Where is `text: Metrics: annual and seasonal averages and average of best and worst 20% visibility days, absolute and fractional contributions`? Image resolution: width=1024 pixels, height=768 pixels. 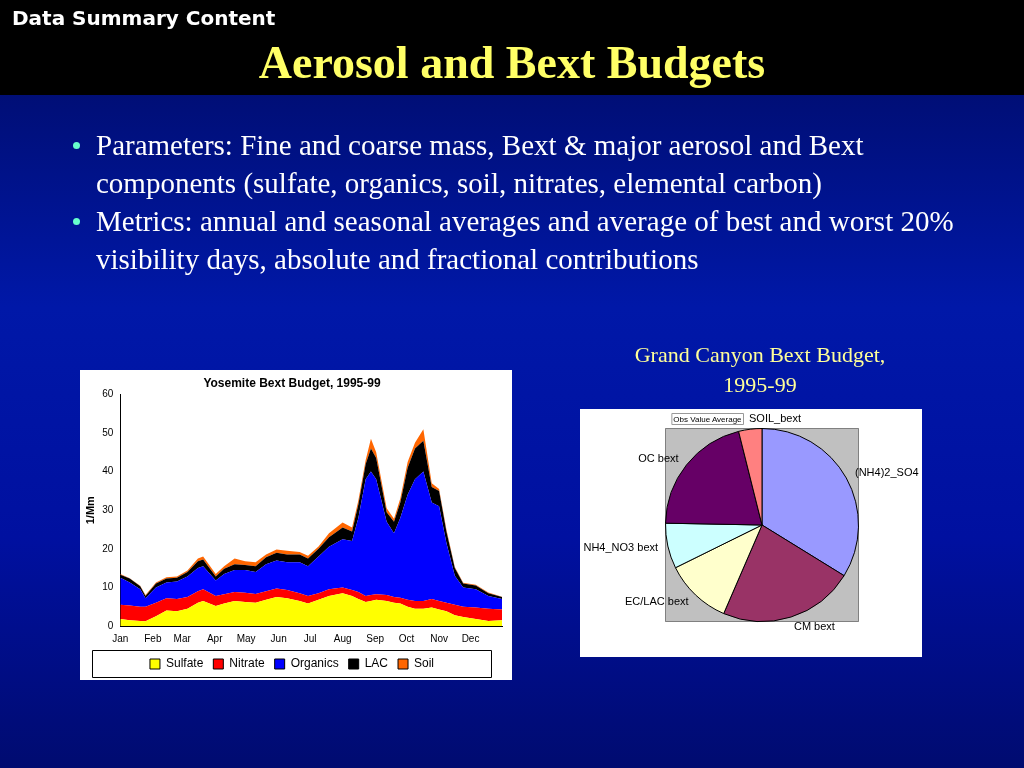 text: Metrics: annual and seasonal averages and average of best and worst 20% visibility days, absolute and fractional contributions is located at coordinates (525, 240).